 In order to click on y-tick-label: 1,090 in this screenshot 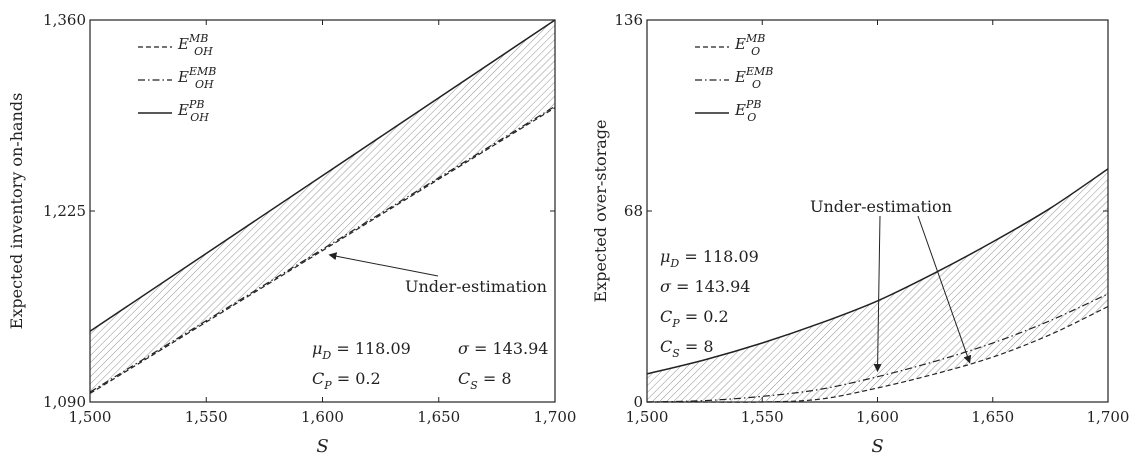, I will do `click(64, 402)`.